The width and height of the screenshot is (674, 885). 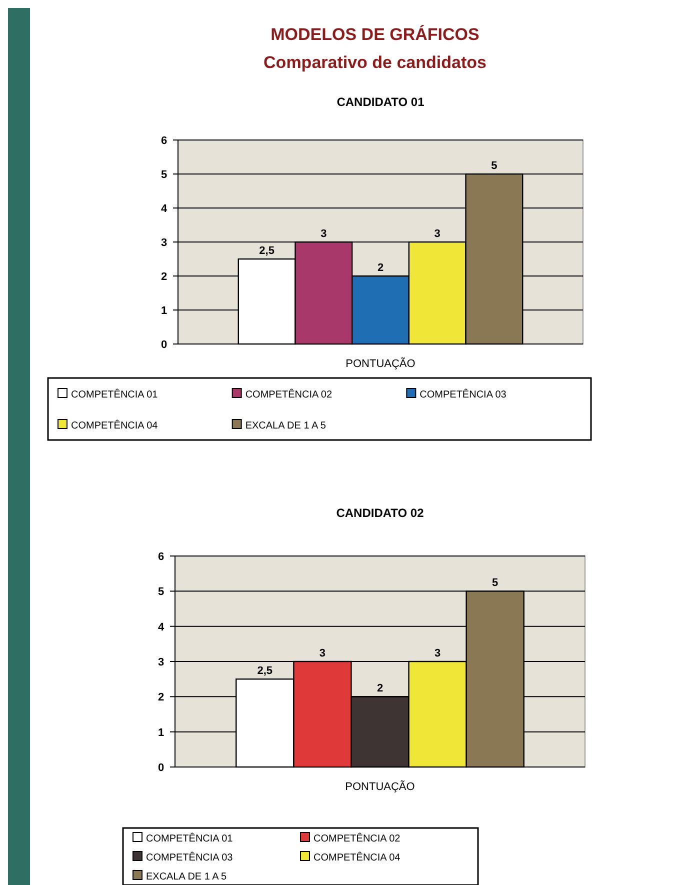 What do you see at coordinates (375, 34) in the screenshot?
I see `text: MODELOS DE GRÁFICOS` at bounding box center [375, 34].